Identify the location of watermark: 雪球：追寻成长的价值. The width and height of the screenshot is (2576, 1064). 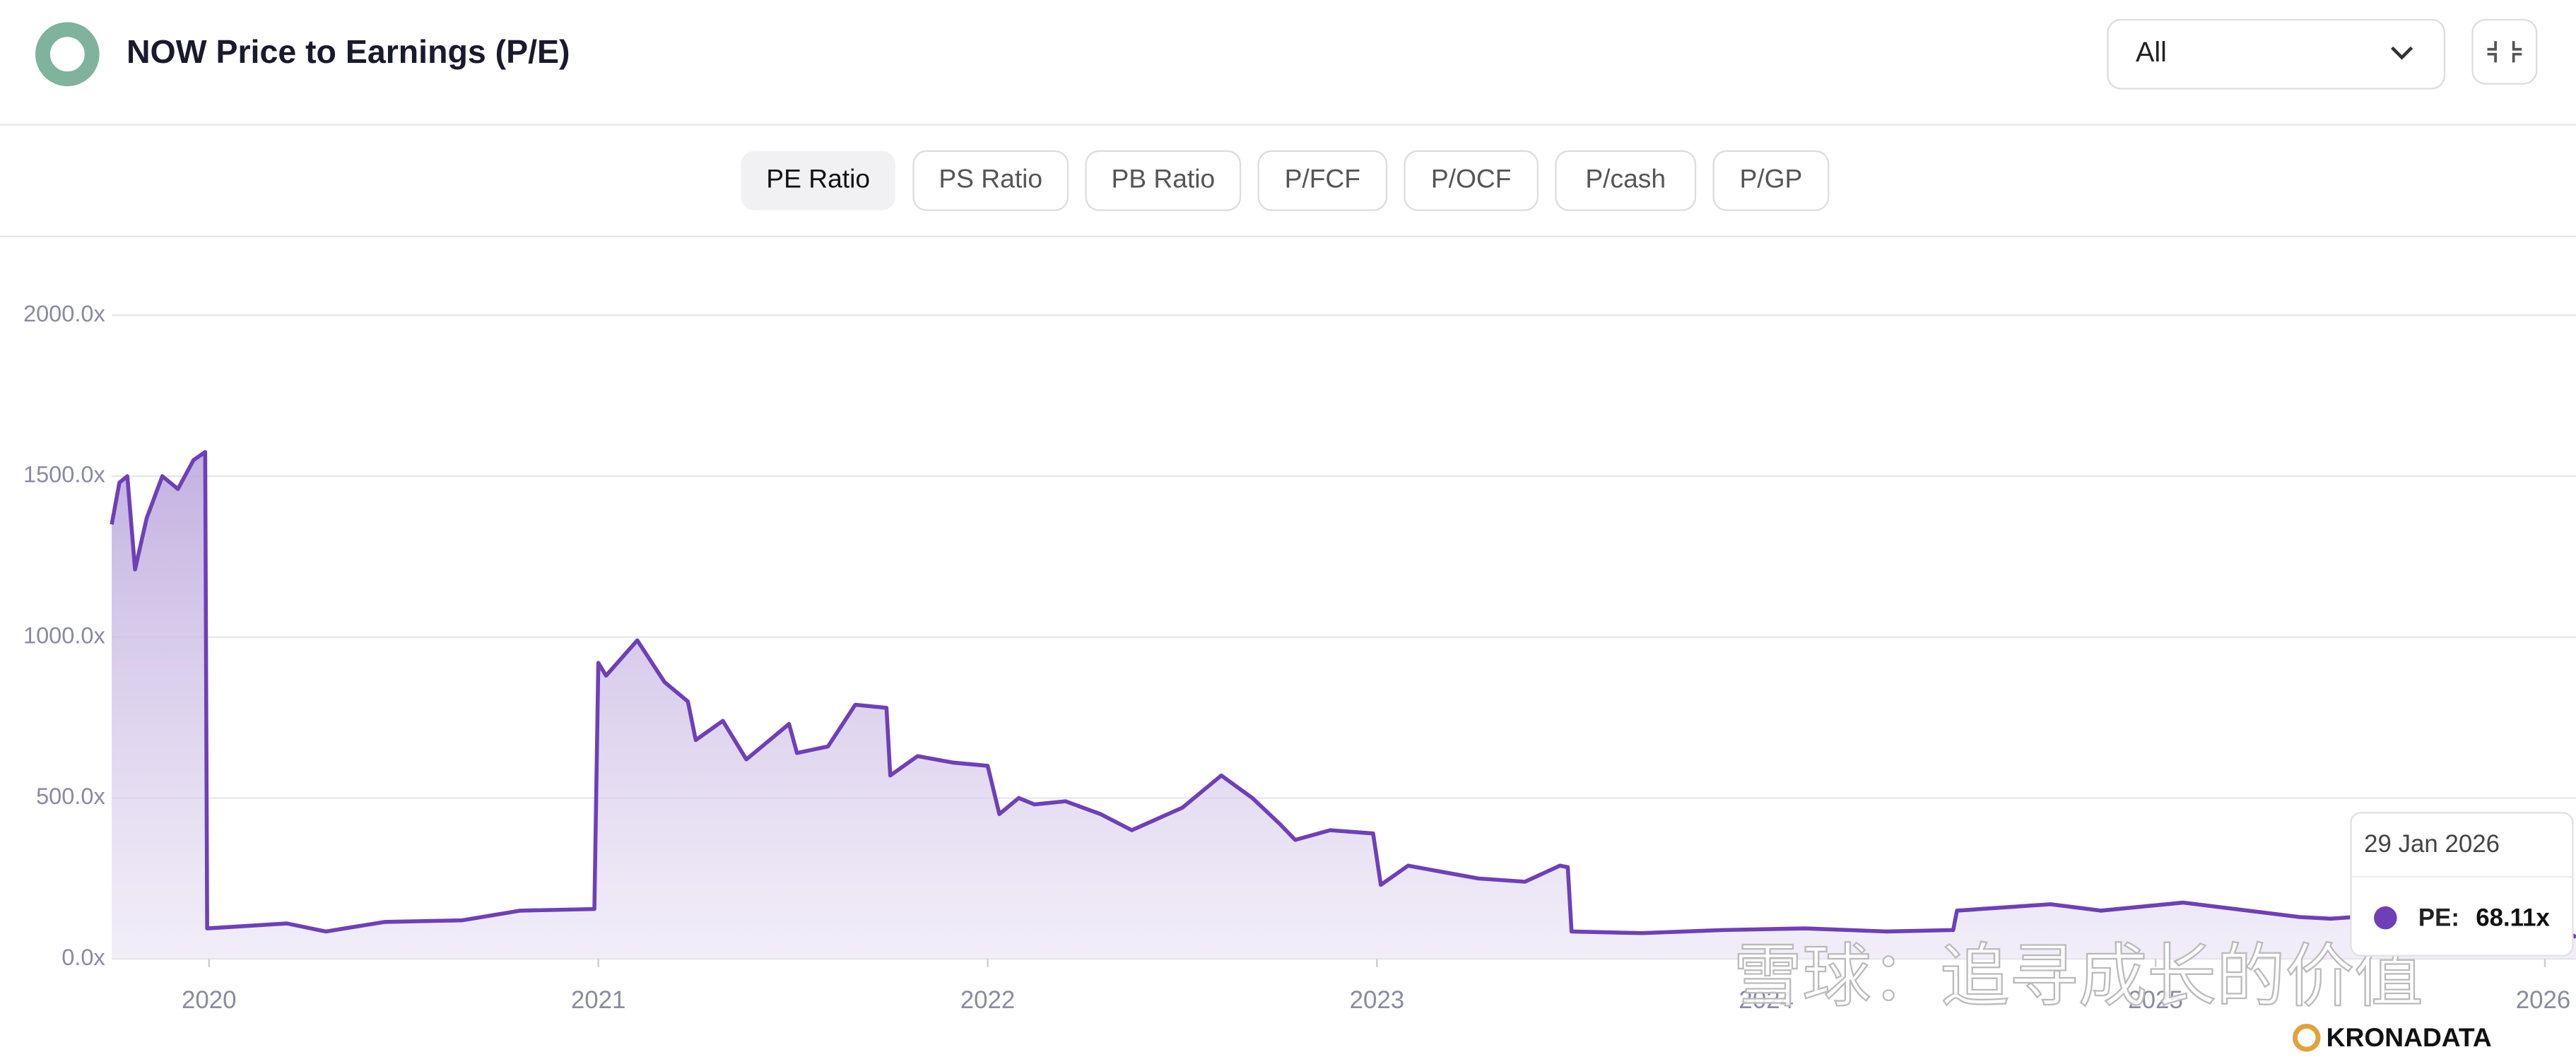
(2078, 977).